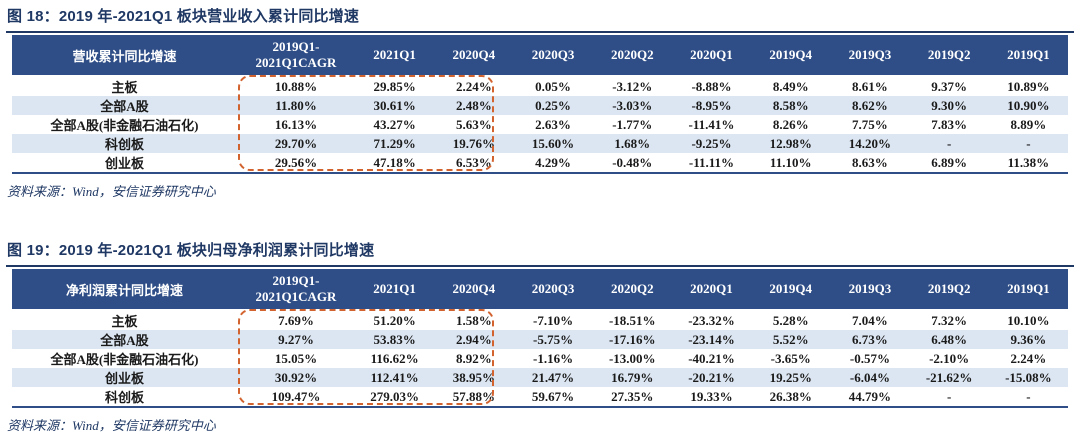  What do you see at coordinates (632, 163) in the screenshot?
I see `value-cell: -0.48%` at bounding box center [632, 163].